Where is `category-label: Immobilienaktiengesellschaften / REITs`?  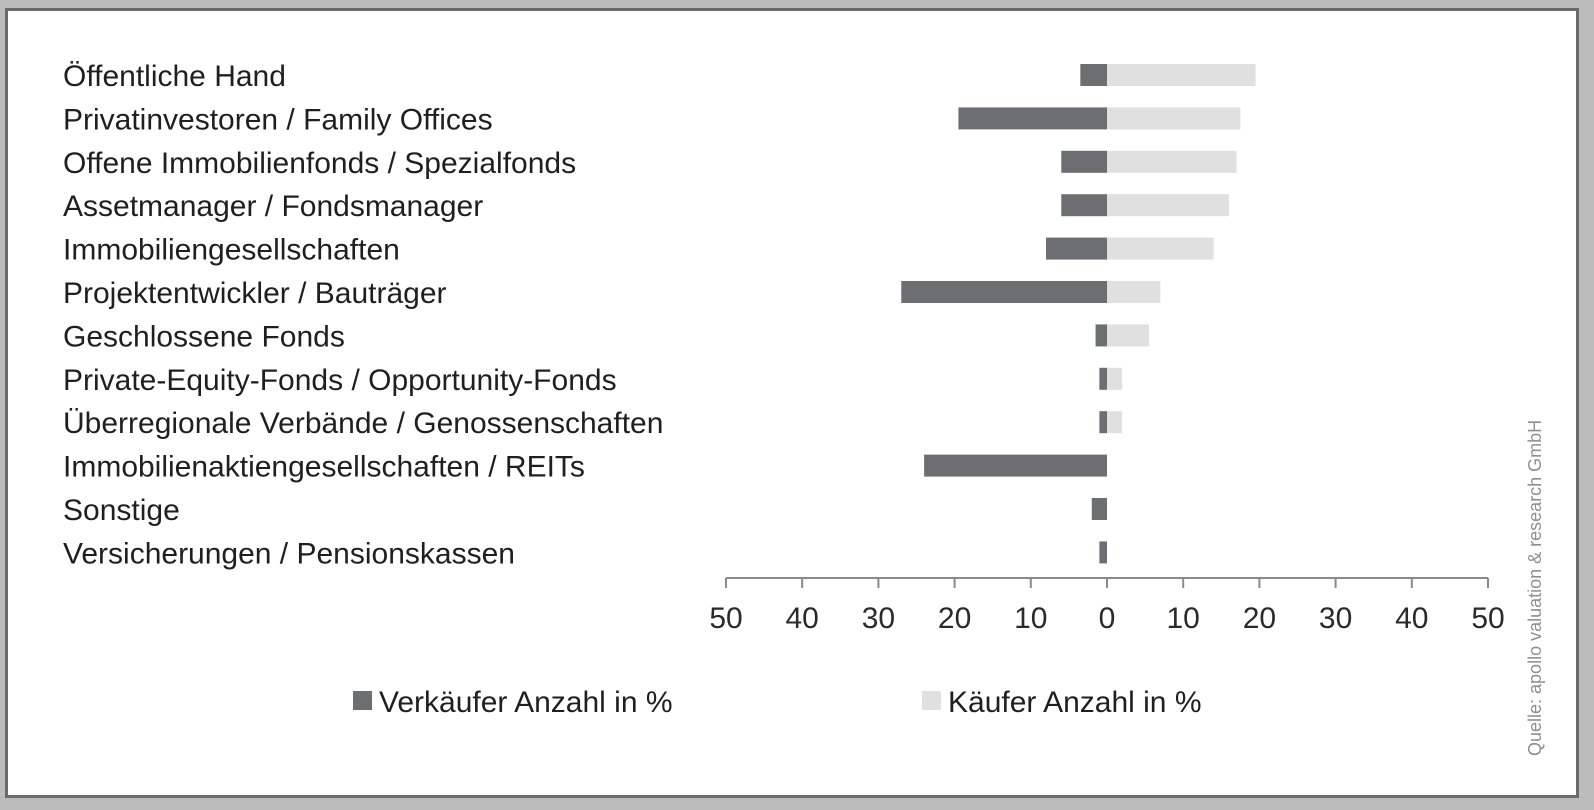 category-label: Immobilienaktiengesellschaften / REITs is located at coordinates (324, 467).